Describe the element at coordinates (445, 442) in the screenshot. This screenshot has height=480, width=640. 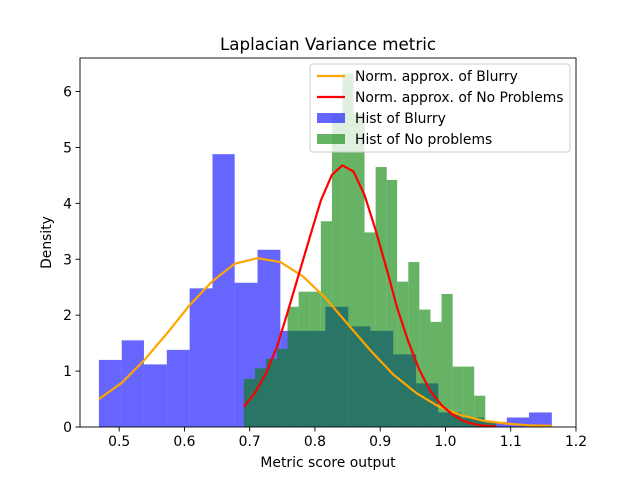
I see `x-tick-label: 1.0` at that location.